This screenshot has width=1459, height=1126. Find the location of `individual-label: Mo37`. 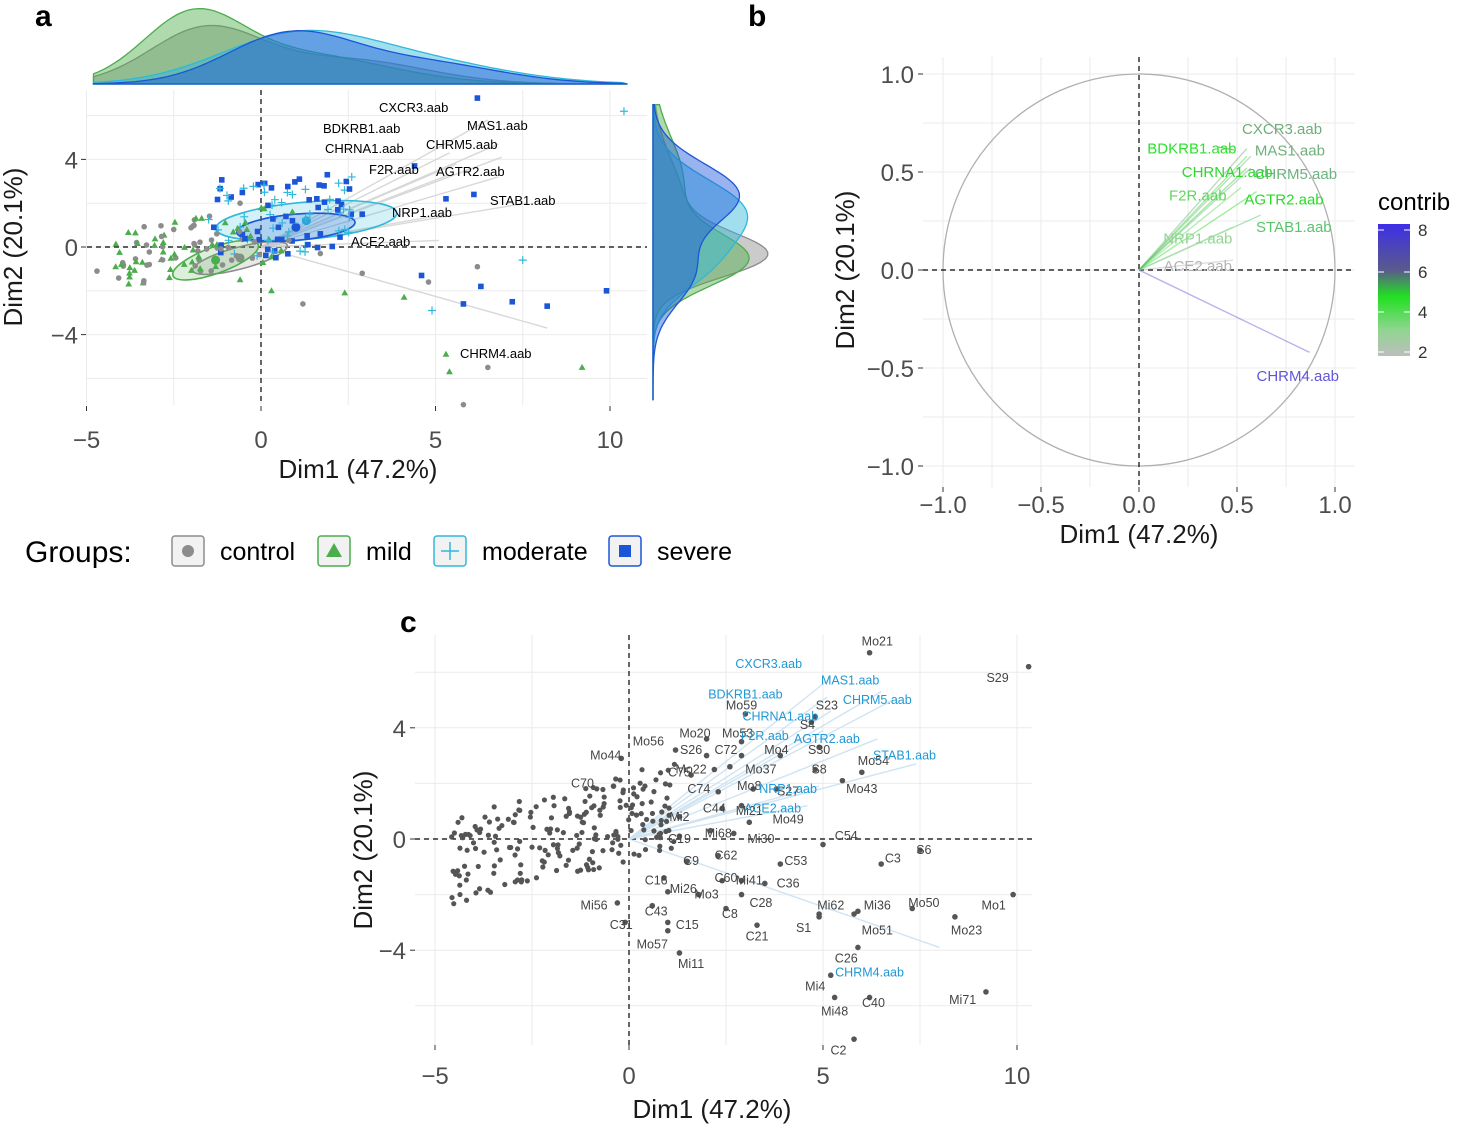

individual-label: Mo37 is located at coordinates (760, 770).